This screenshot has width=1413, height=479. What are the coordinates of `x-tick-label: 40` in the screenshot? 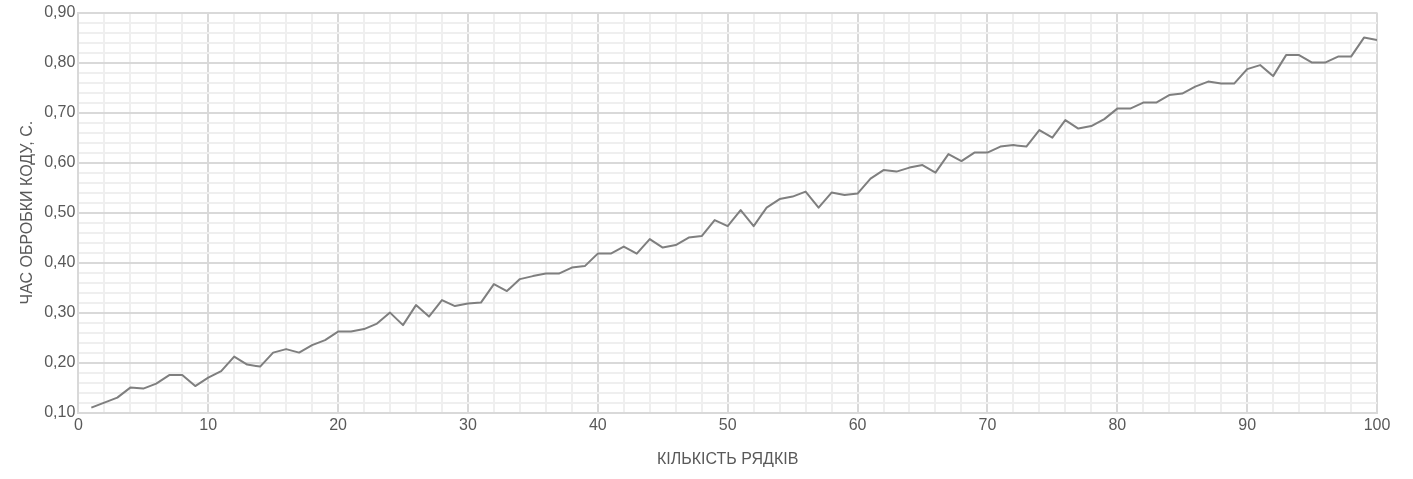 It's located at (597, 424).